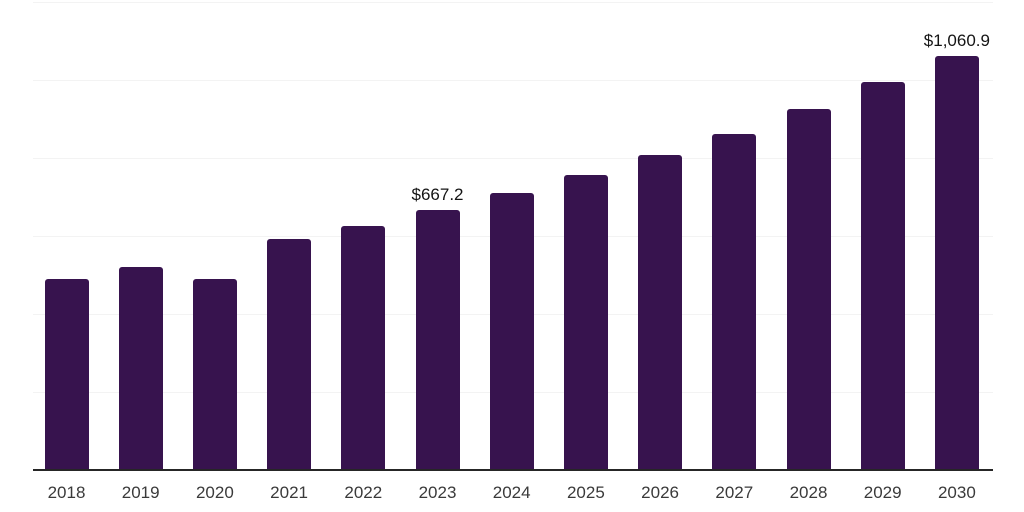 This screenshot has width=1024, height=512. What do you see at coordinates (734, 301) in the screenshot?
I see `bar-2027` at bounding box center [734, 301].